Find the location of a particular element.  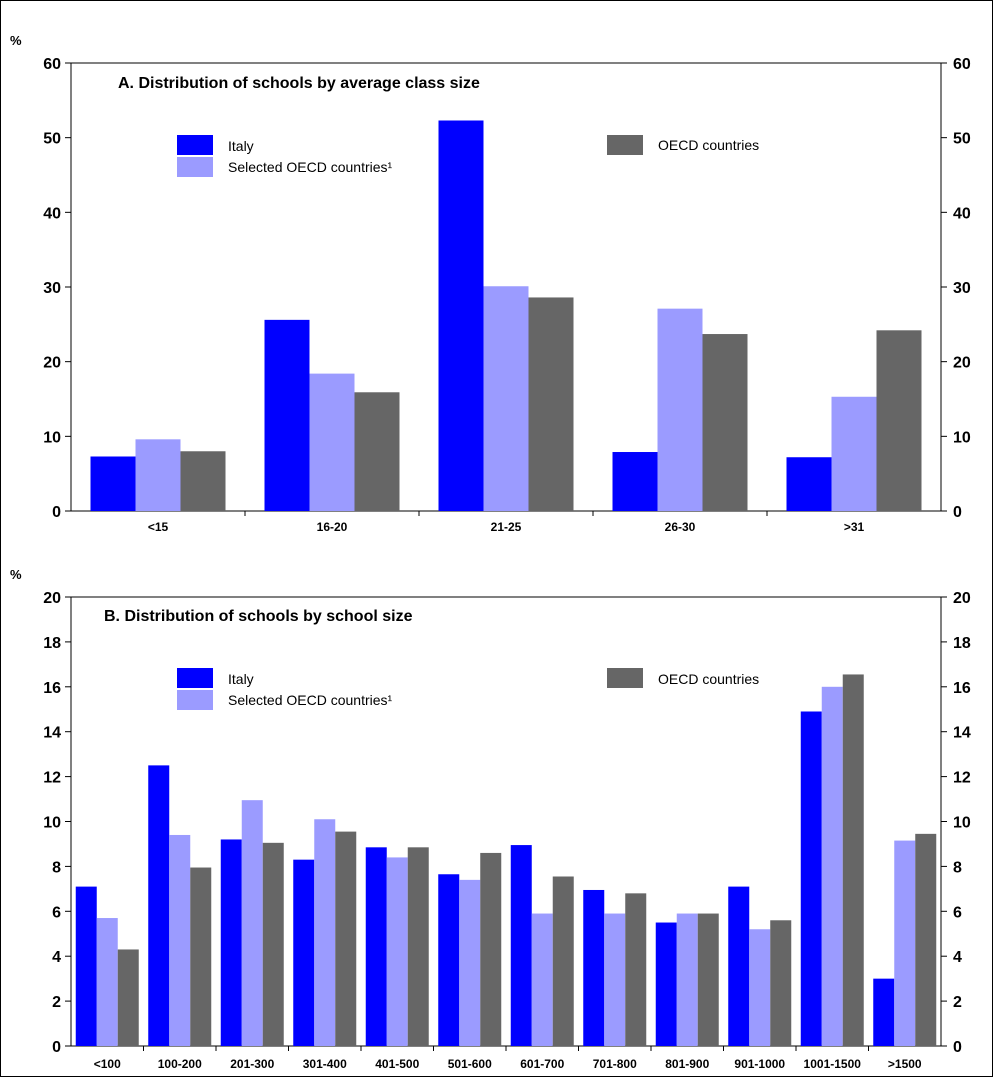

left-axis-tick-label: 4 is located at coordinates (56, 957).